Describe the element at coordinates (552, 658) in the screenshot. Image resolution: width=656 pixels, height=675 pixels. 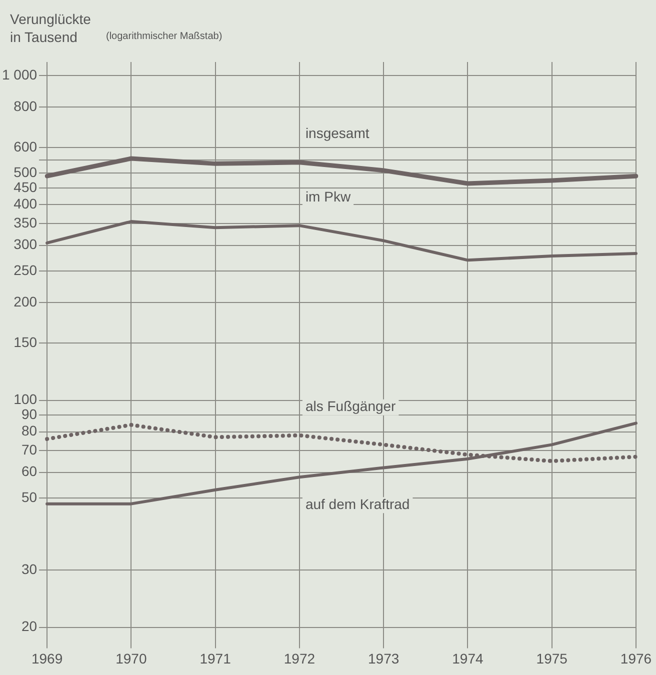
I see `x-tick-label: 1975` at that location.